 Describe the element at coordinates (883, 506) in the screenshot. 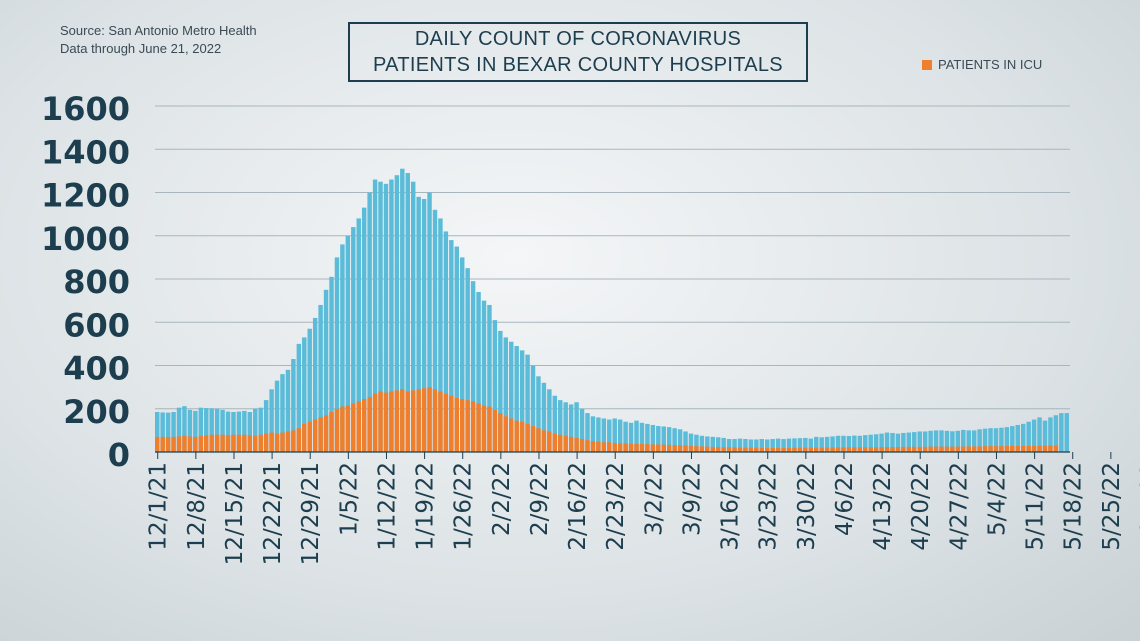

I see `x-tick-label: 4/13/22` at that location.